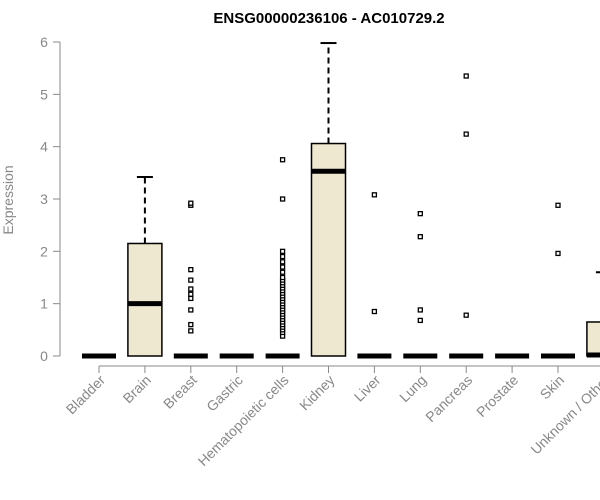 The image size is (600, 500). Describe the element at coordinates (224, 393) in the screenshot. I see `x-tick-label: Gastric` at that location.